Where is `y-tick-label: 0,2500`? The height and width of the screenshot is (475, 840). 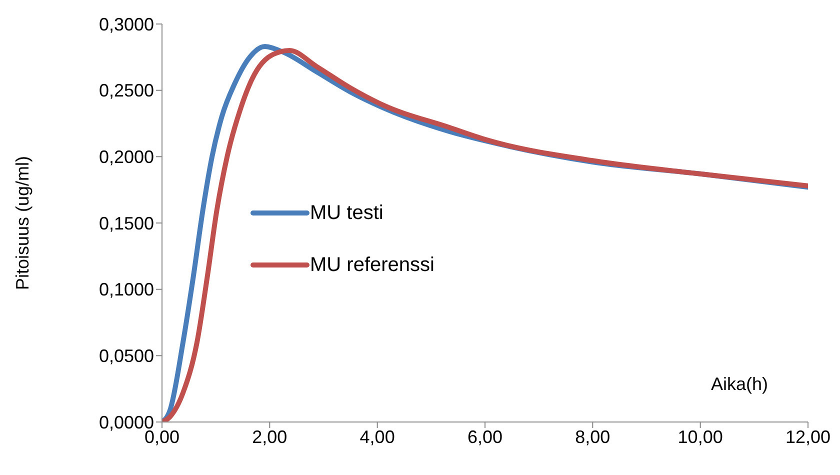
y-tick-label: 0,2500 is located at coordinates (126, 90).